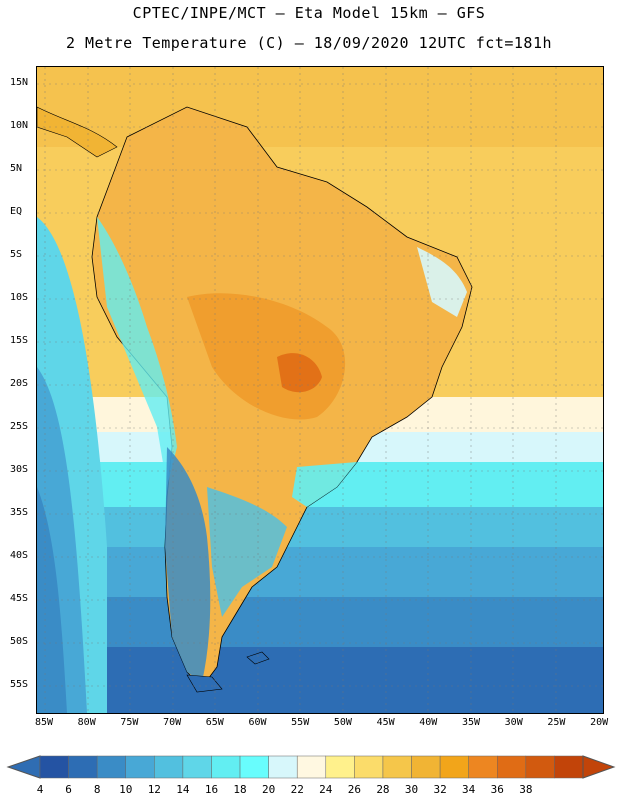  What do you see at coordinates (19, 125) in the screenshot?
I see `lat-label: 10N` at bounding box center [19, 125].